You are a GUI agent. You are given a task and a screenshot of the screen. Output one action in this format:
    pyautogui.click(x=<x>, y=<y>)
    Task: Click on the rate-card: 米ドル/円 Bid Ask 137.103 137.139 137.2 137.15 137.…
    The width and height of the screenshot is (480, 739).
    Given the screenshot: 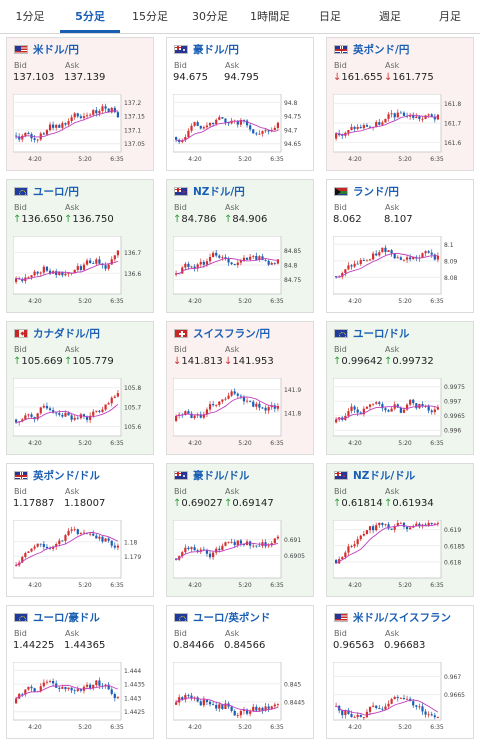 What is the action you would take?
    pyautogui.click(x=80, y=104)
    